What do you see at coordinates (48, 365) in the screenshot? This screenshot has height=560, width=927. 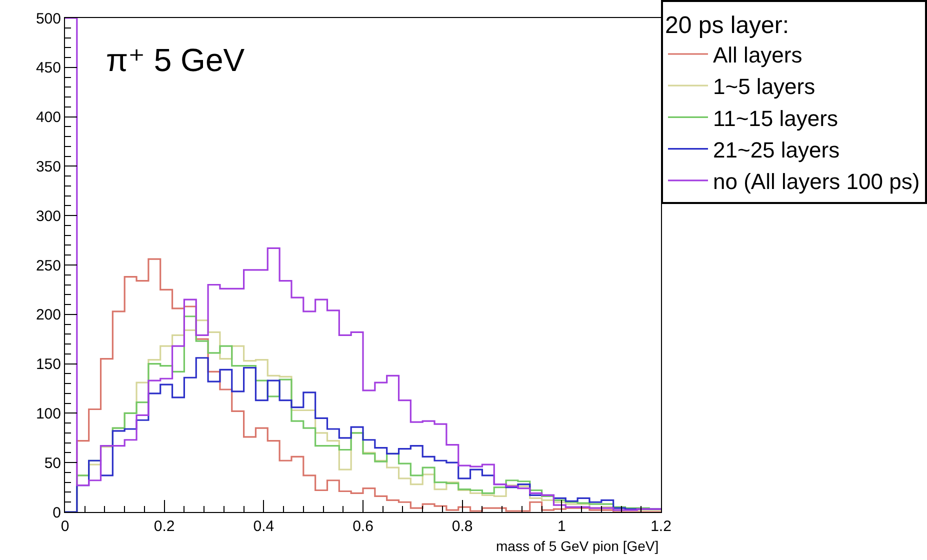 I see `y-tick-label: 150` at bounding box center [48, 365].